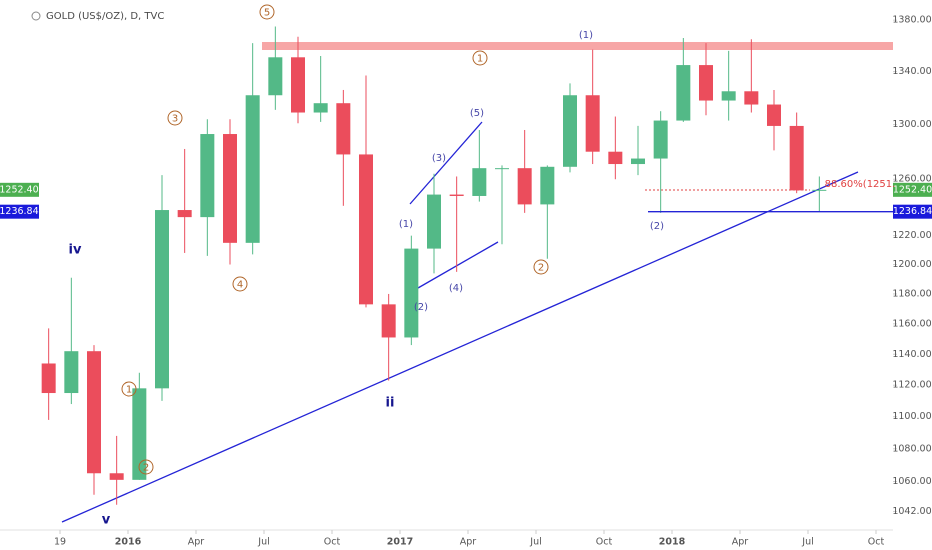 The image size is (932, 550). Describe the element at coordinates (456, 288) in the screenshot. I see `wave-label: (4)` at that location.